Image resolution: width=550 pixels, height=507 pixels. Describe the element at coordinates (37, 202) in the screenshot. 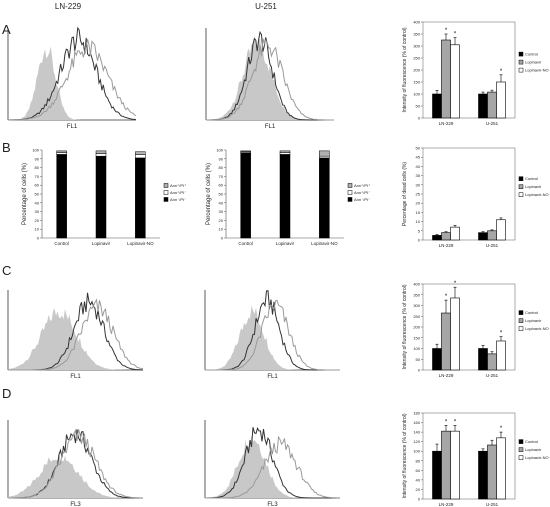

I see `y-tick-label: 40` at that location.